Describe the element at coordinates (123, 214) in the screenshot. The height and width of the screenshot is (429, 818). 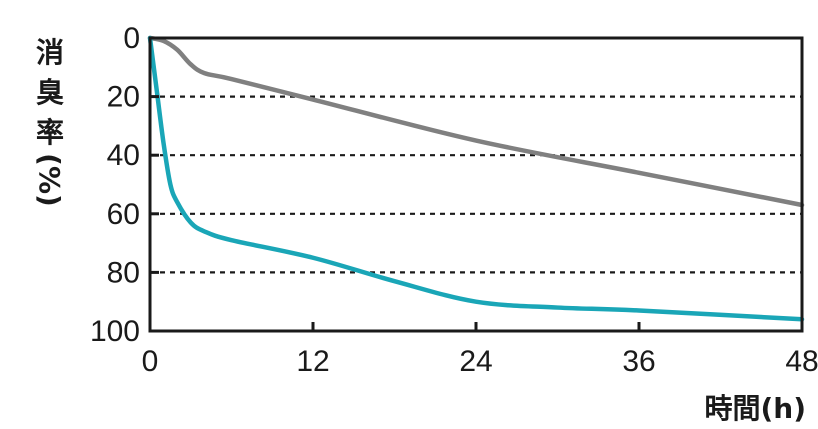
I see `y-tick-label: 60` at that location.